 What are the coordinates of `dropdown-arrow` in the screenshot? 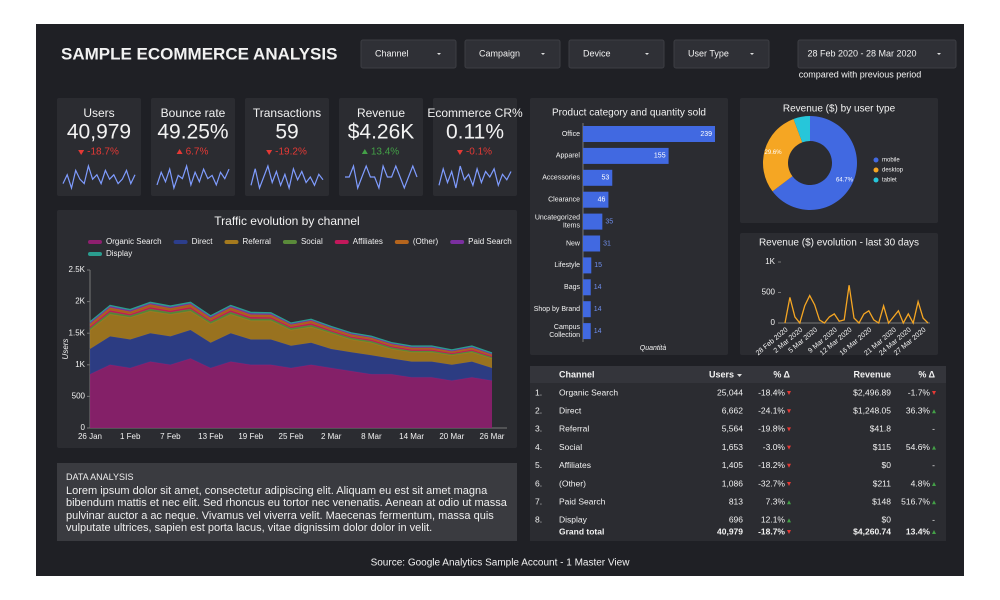 It's located at (752, 54).